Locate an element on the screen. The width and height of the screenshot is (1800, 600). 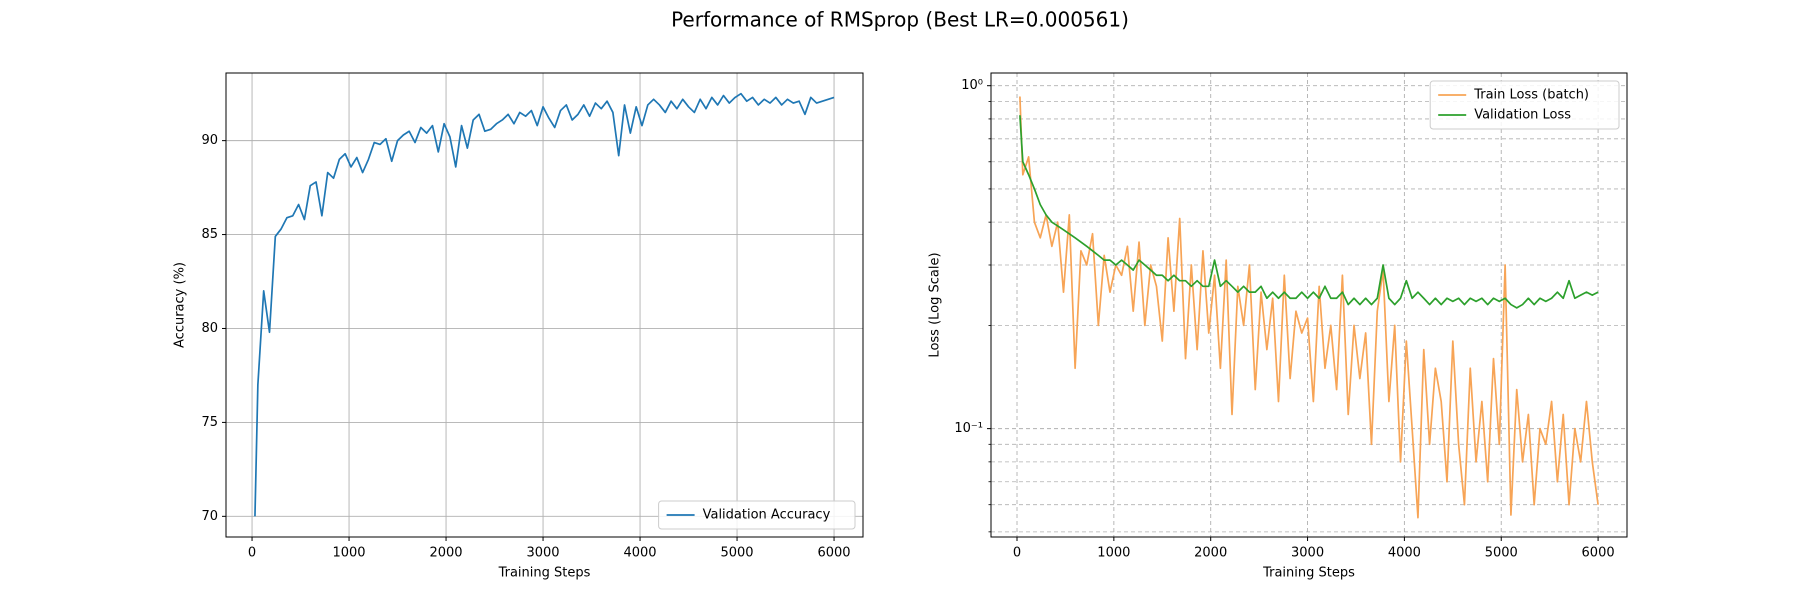
y-axis-label: Accuracy (%) is located at coordinates (180, 305).